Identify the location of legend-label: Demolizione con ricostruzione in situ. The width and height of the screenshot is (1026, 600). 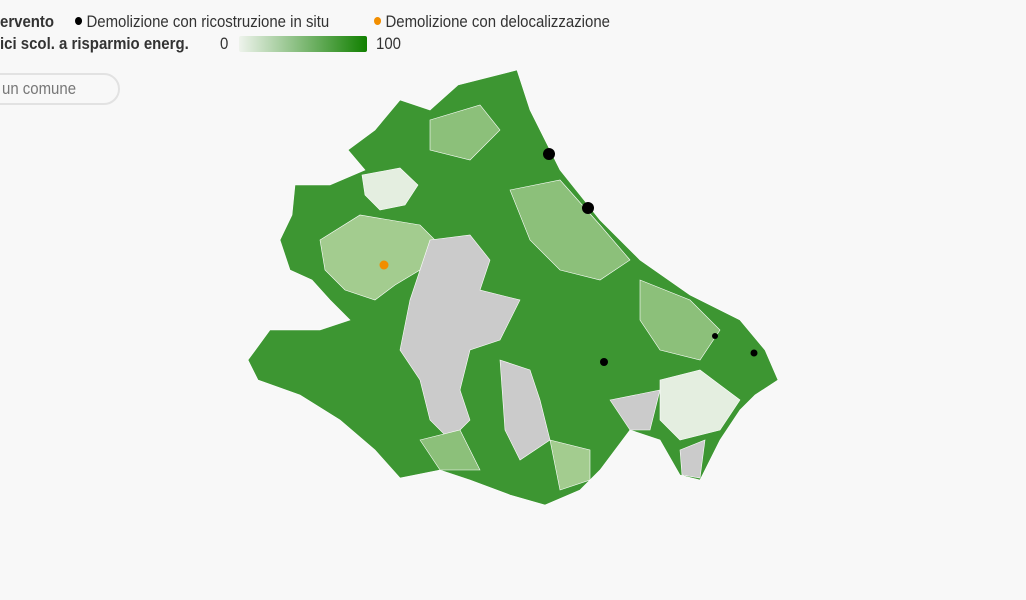
(208, 21).